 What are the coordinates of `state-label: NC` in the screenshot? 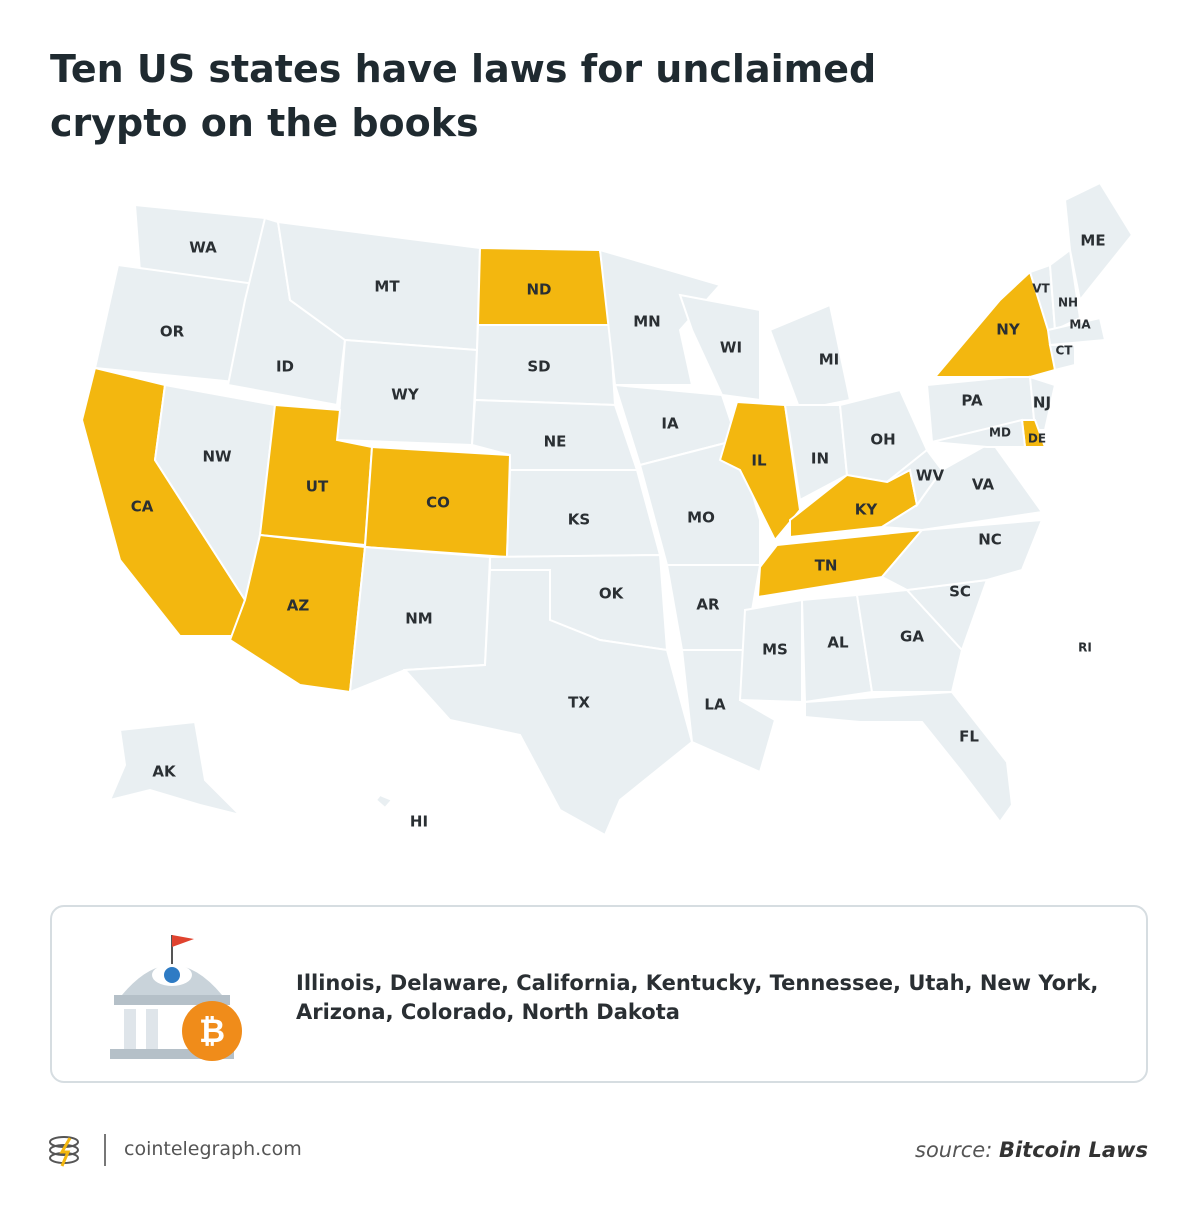 It's located at (990, 540).